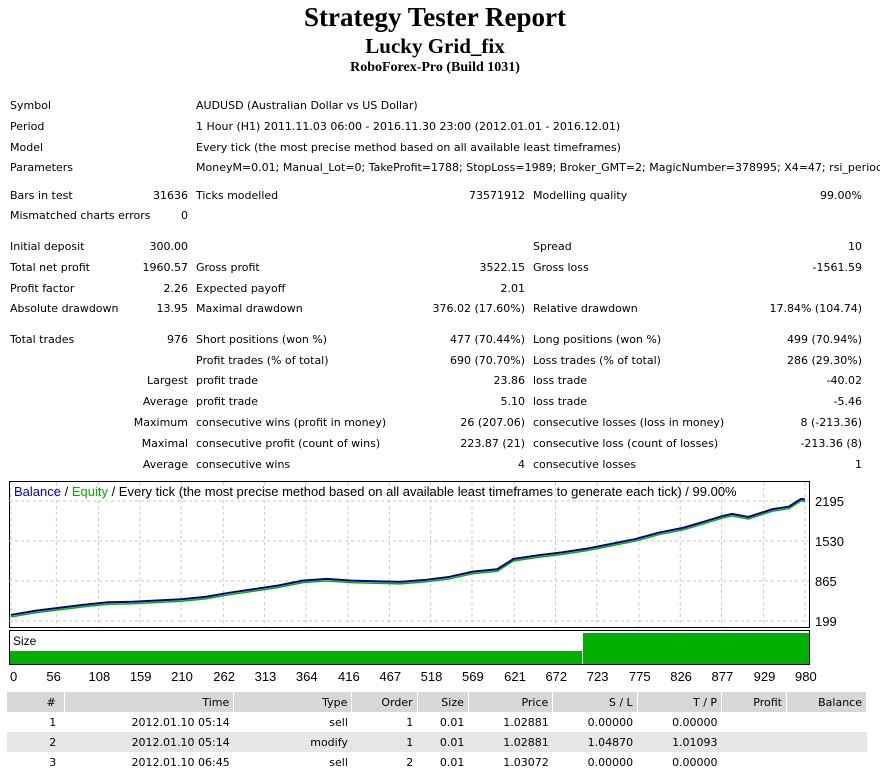  What do you see at coordinates (41, 195) in the screenshot?
I see `stat-label: Bars in test` at bounding box center [41, 195].